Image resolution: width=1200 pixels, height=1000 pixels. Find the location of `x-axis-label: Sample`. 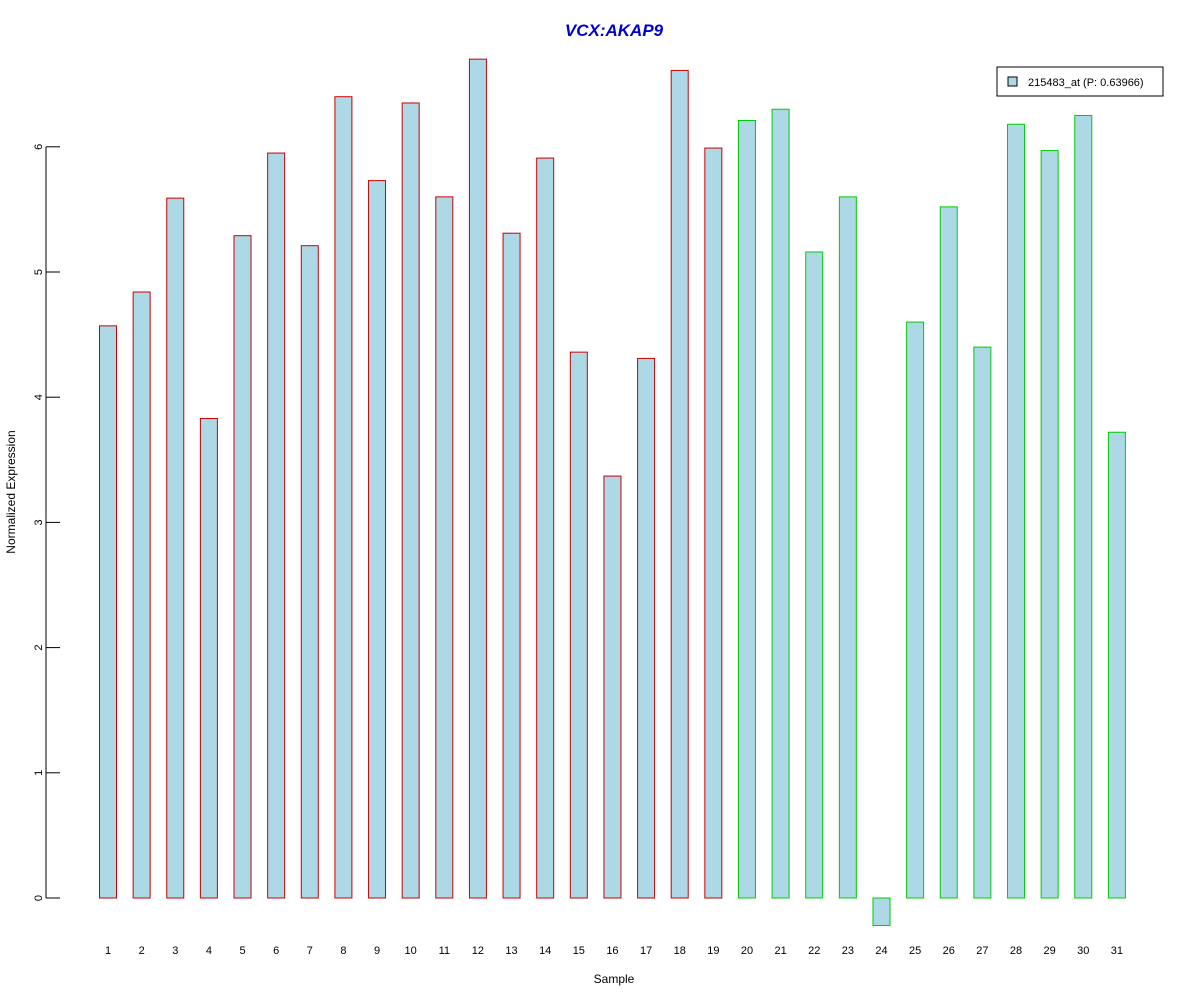

x-axis-label: Sample is located at coordinates (614, 979).